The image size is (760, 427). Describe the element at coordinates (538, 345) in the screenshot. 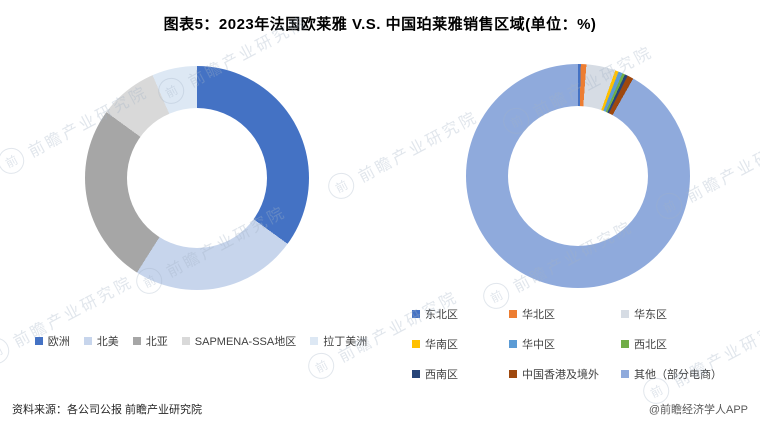

I see `legend-label: 华中区` at that location.